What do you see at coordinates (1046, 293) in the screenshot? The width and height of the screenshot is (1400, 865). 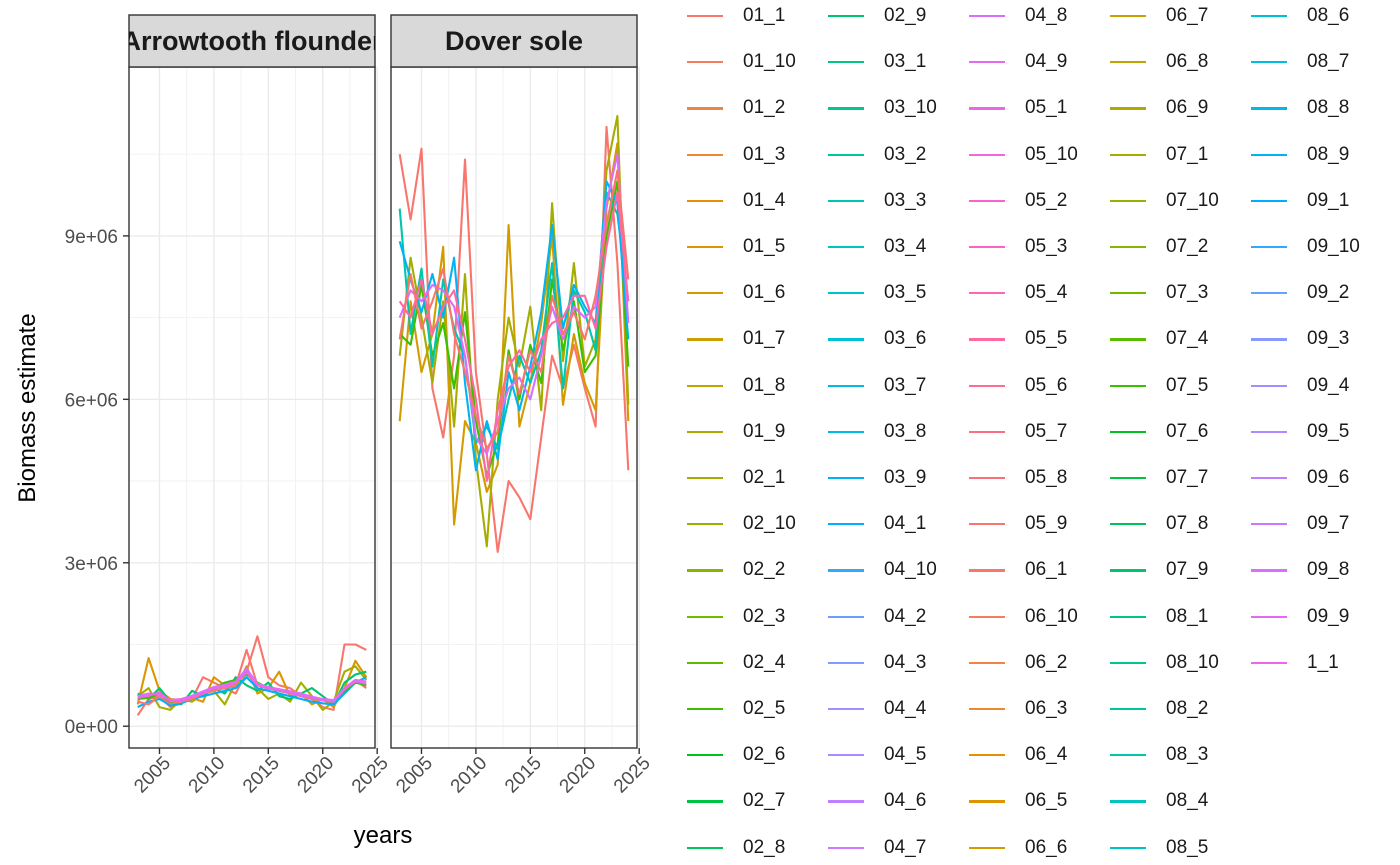 I see `legend-label: 05_4` at bounding box center [1046, 293].